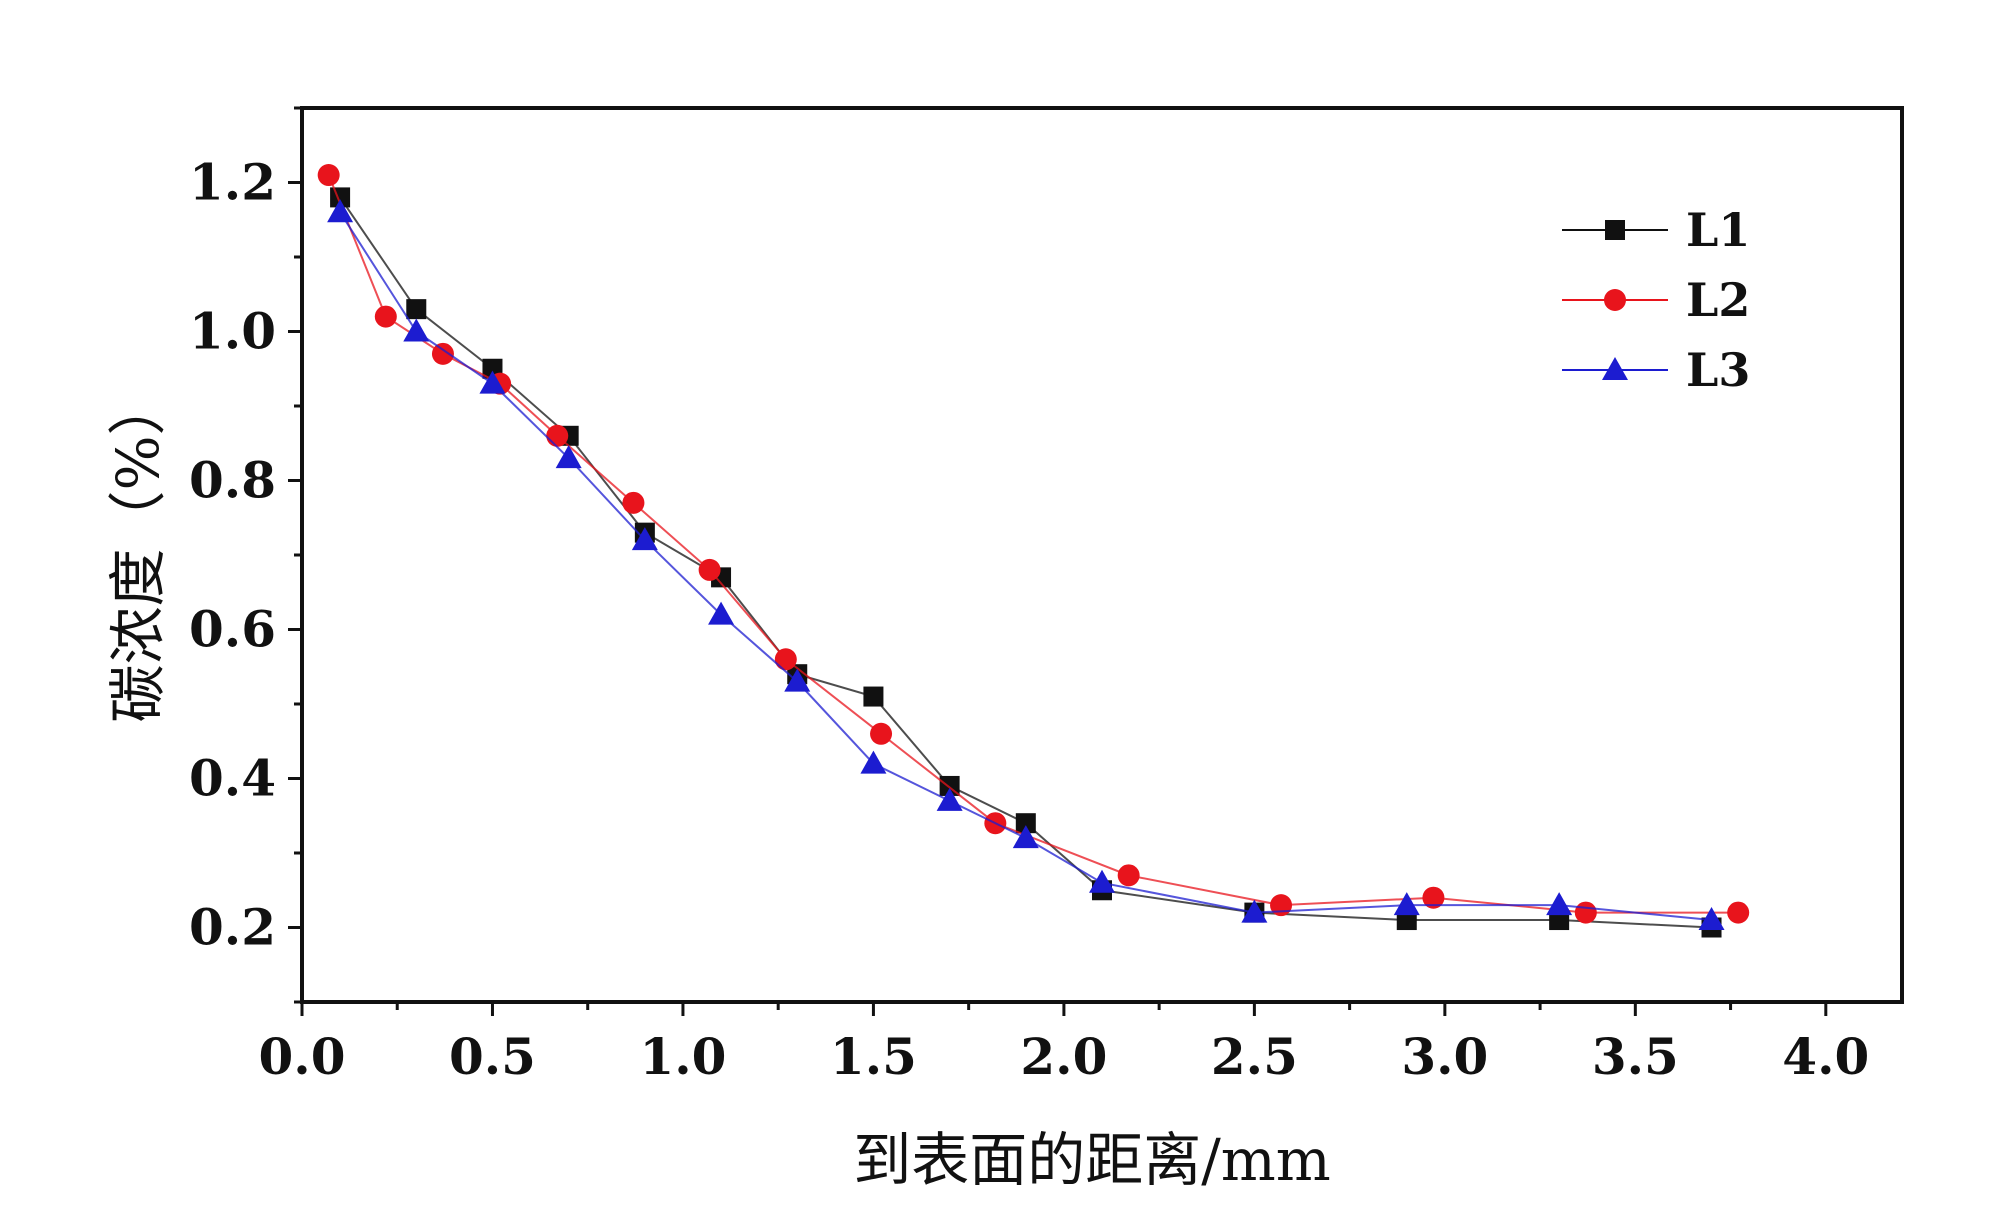  What do you see at coordinates (232, 927) in the screenshot?
I see `y-tick-label: 0.2` at bounding box center [232, 927].